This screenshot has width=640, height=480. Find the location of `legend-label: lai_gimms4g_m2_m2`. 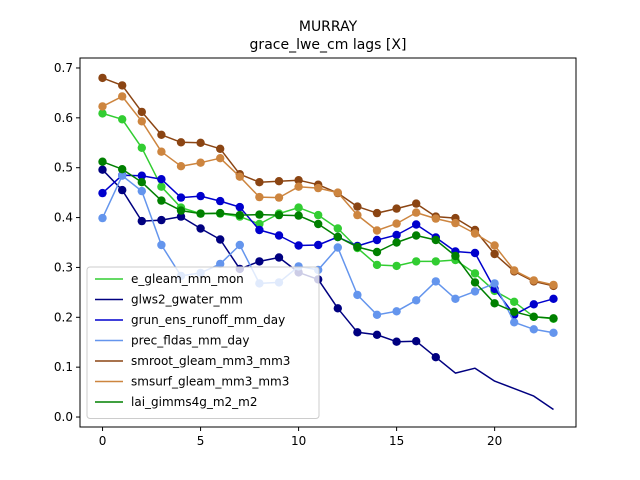

legend-label: lai_gimms4g_m2_m2 is located at coordinates (194, 402).